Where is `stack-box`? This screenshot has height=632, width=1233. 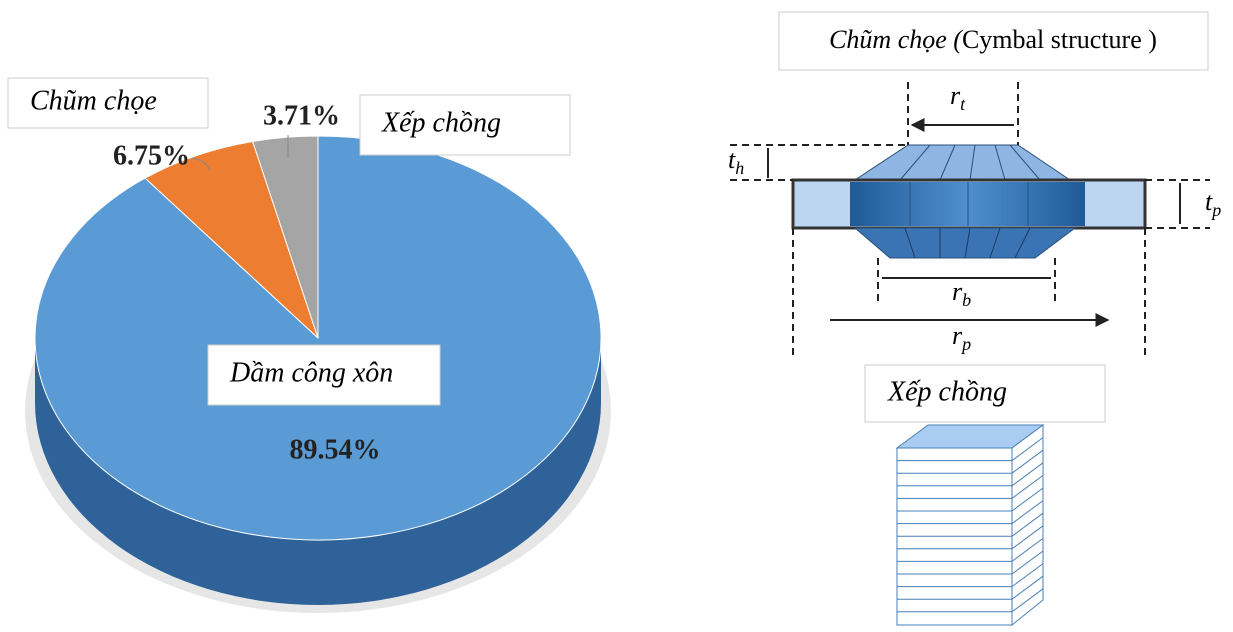
stack-box is located at coordinates (985, 393).